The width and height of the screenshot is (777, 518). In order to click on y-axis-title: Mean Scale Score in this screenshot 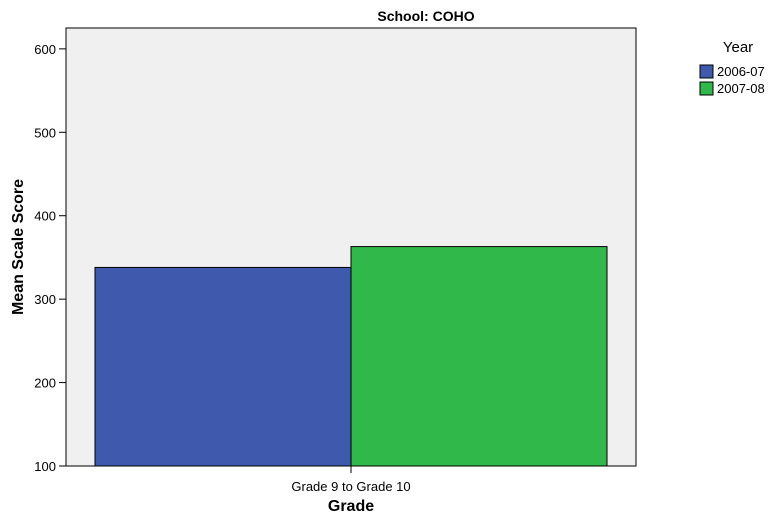, I will do `click(18, 247)`.